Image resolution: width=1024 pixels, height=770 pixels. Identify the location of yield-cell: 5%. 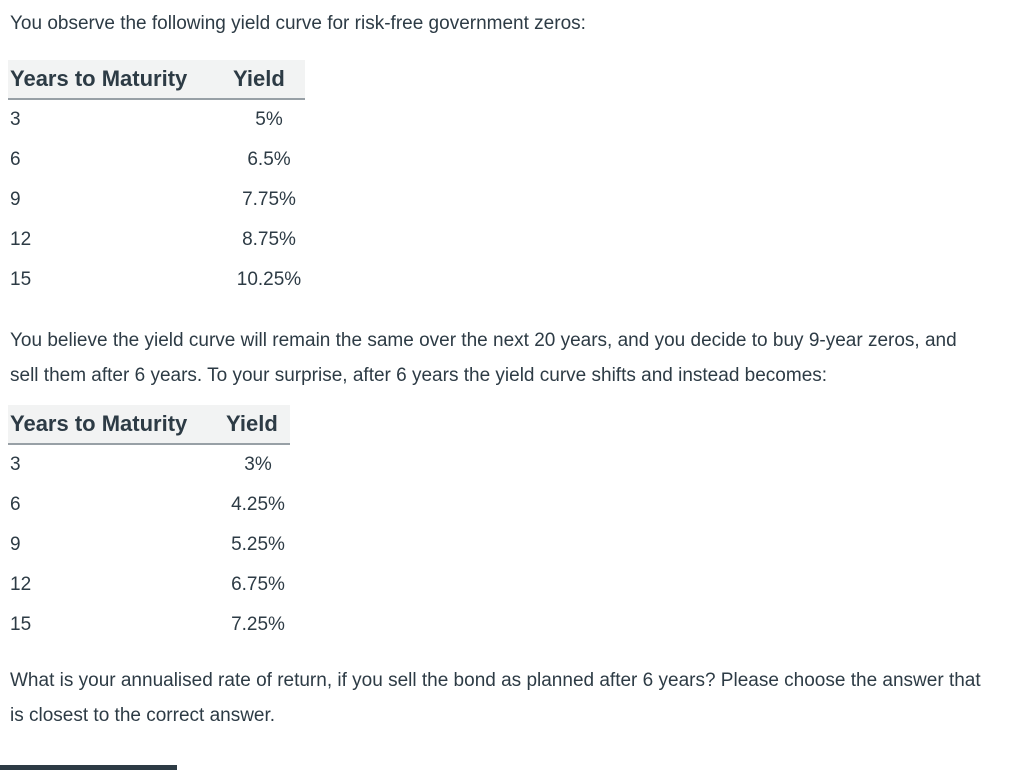
(269, 119).